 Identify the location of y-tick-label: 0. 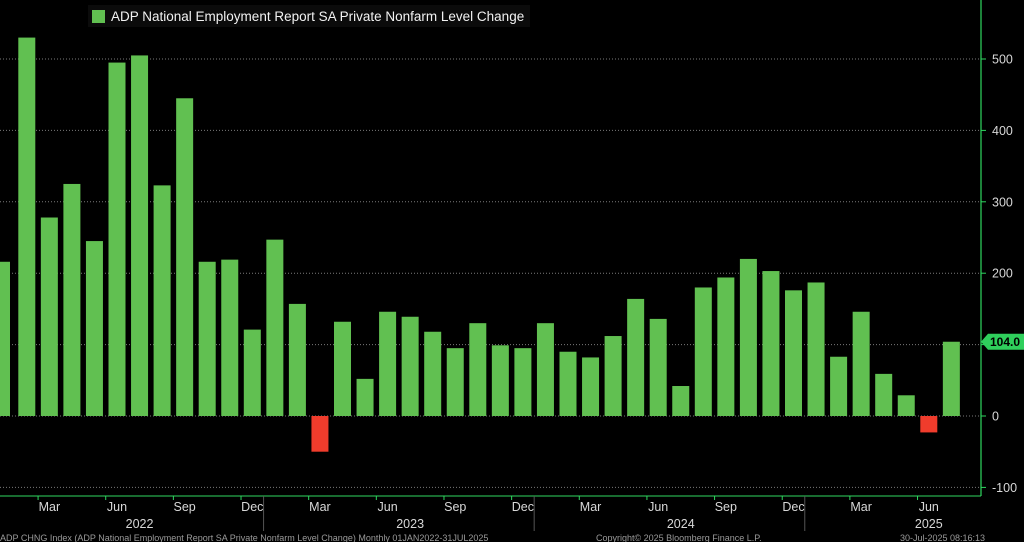
(995, 417).